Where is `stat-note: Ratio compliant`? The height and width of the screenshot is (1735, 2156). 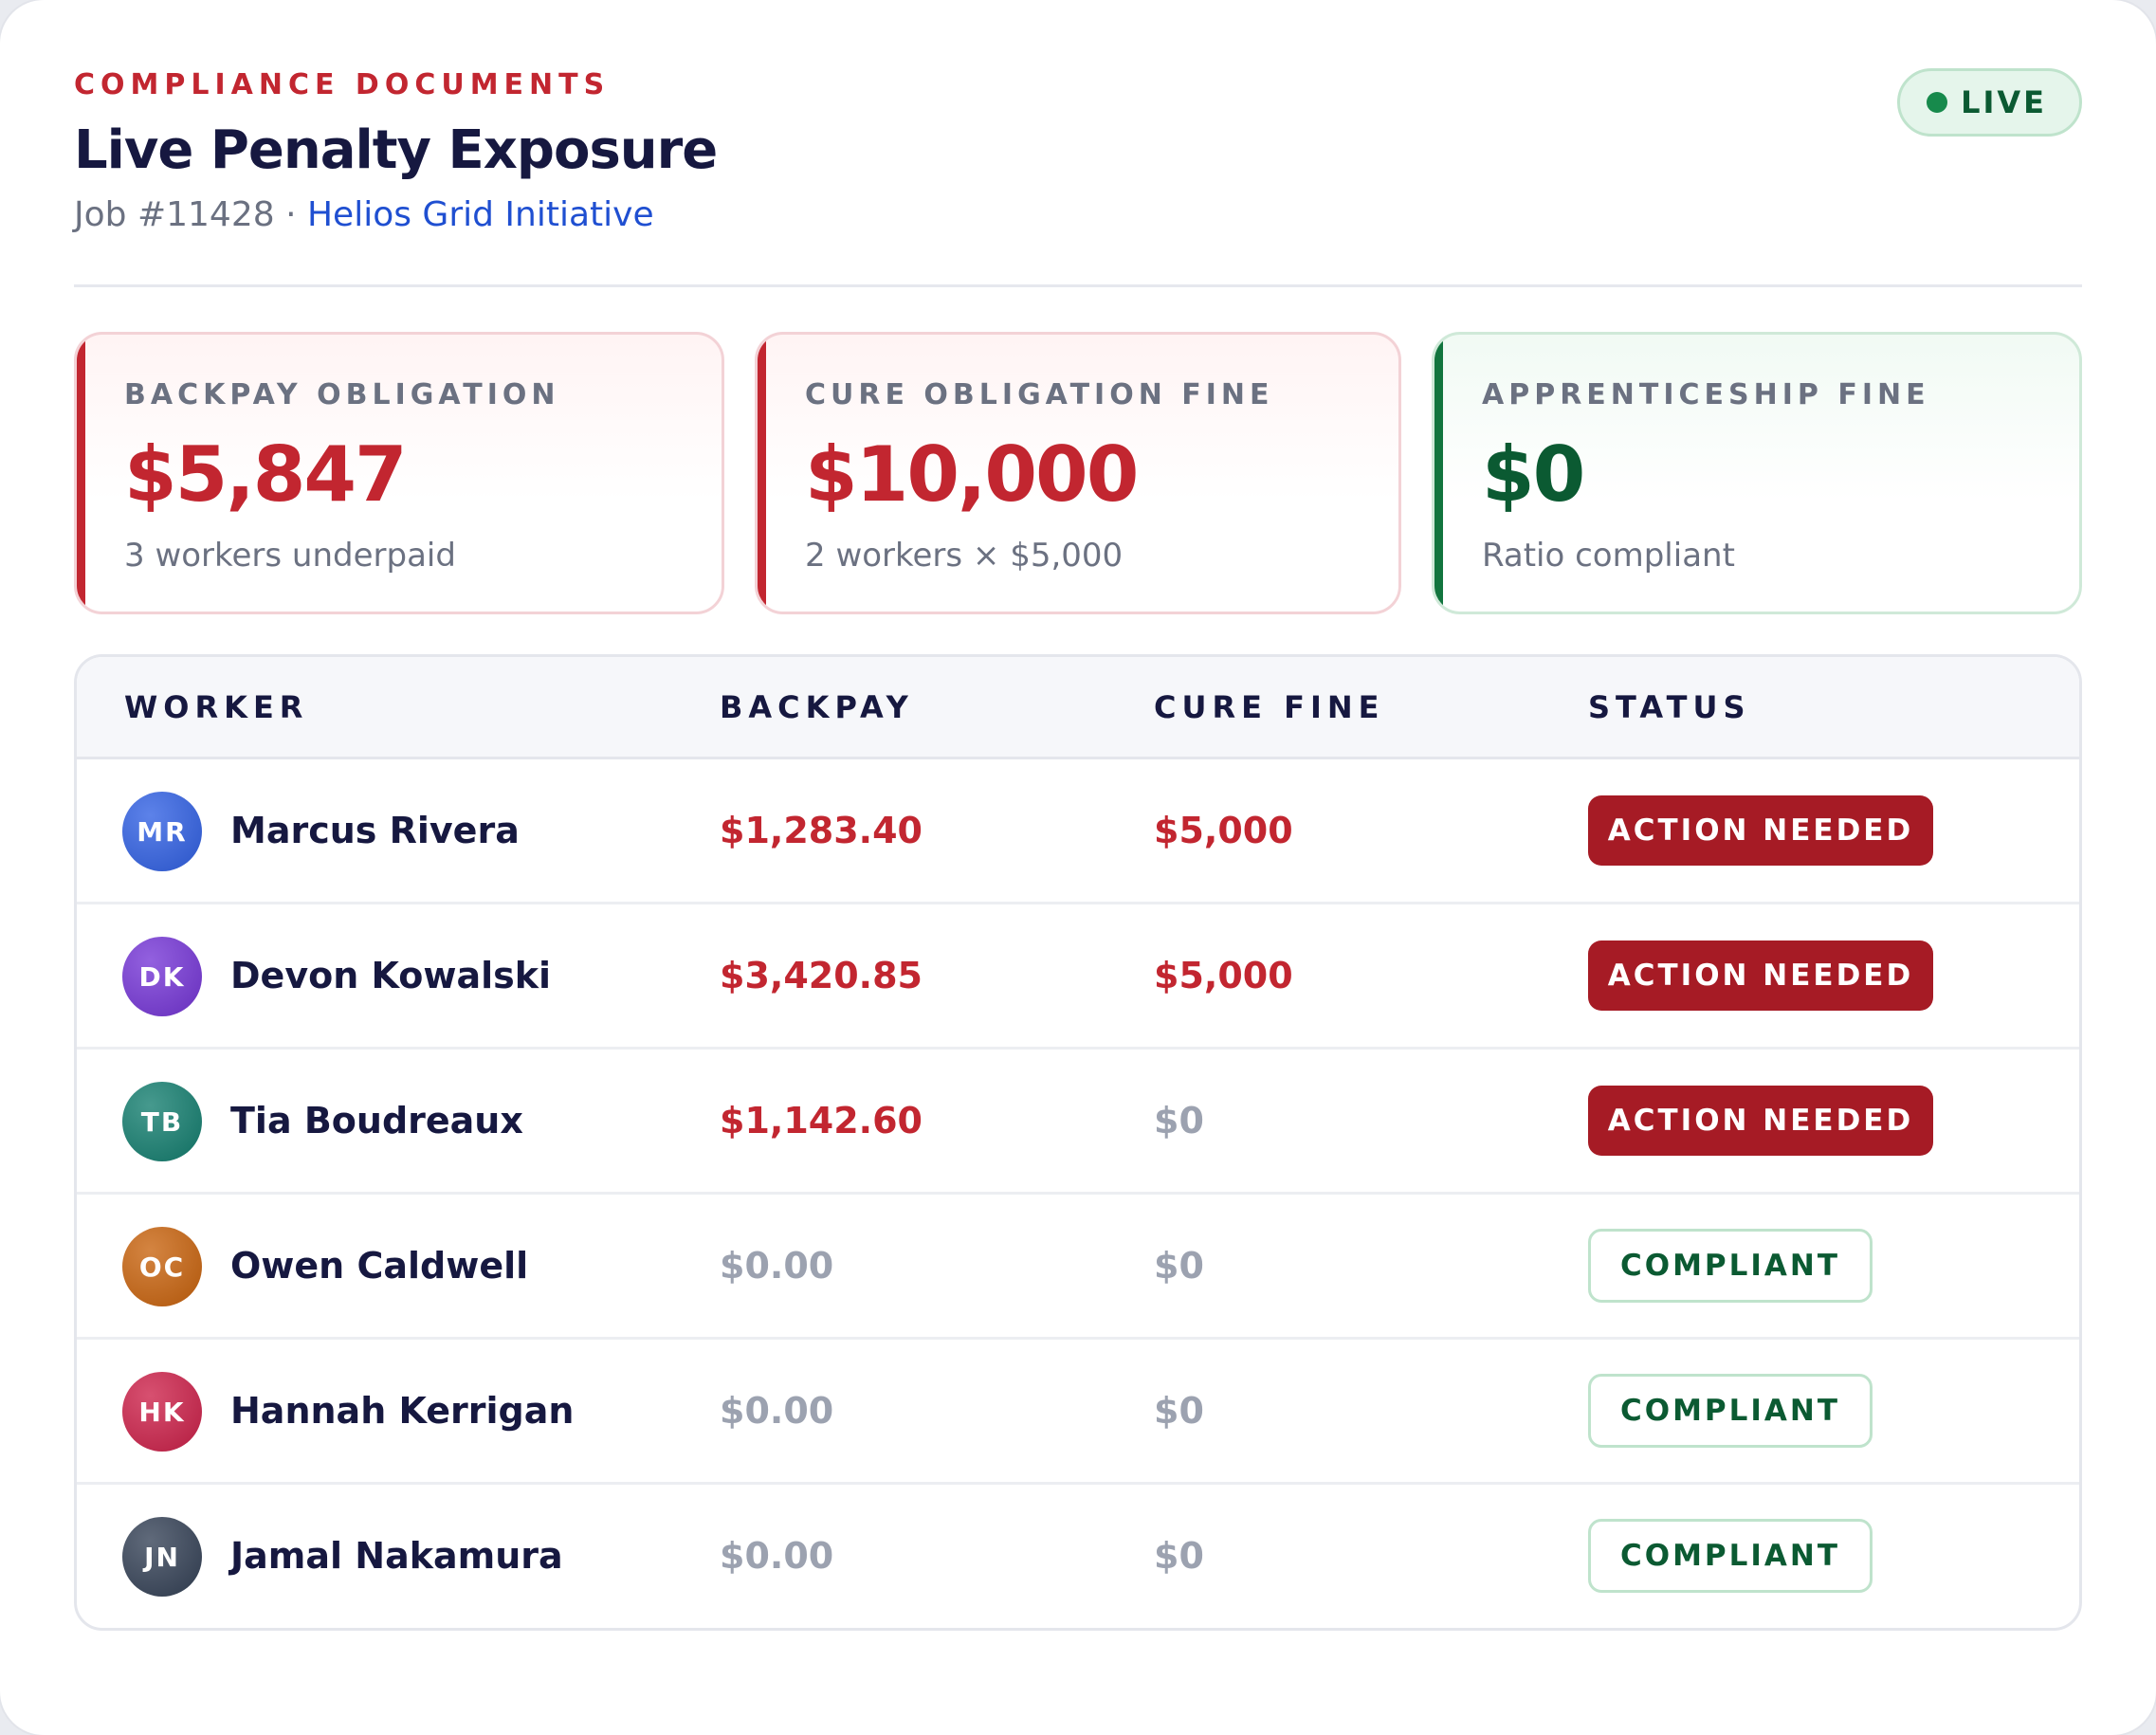
stat-note: Ratio compliant is located at coordinates (1608, 556).